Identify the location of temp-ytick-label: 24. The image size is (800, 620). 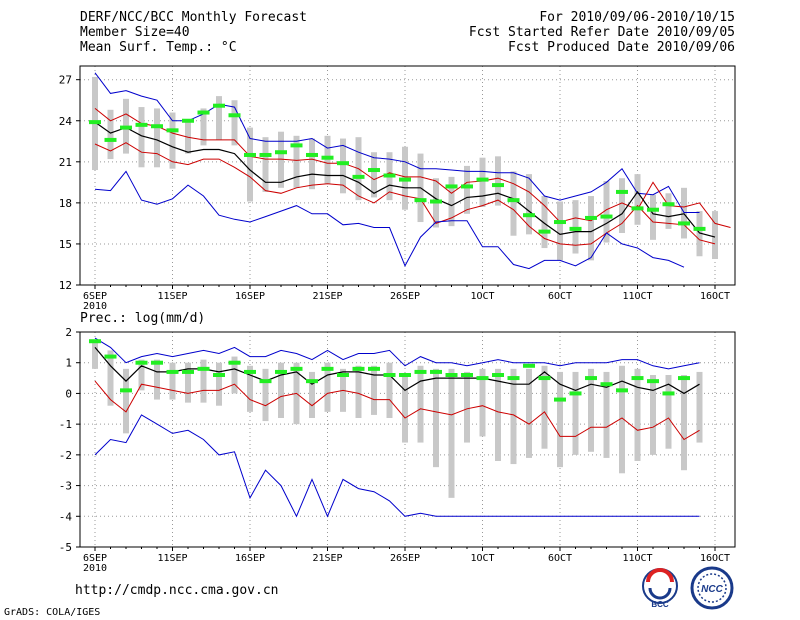
(66, 121).